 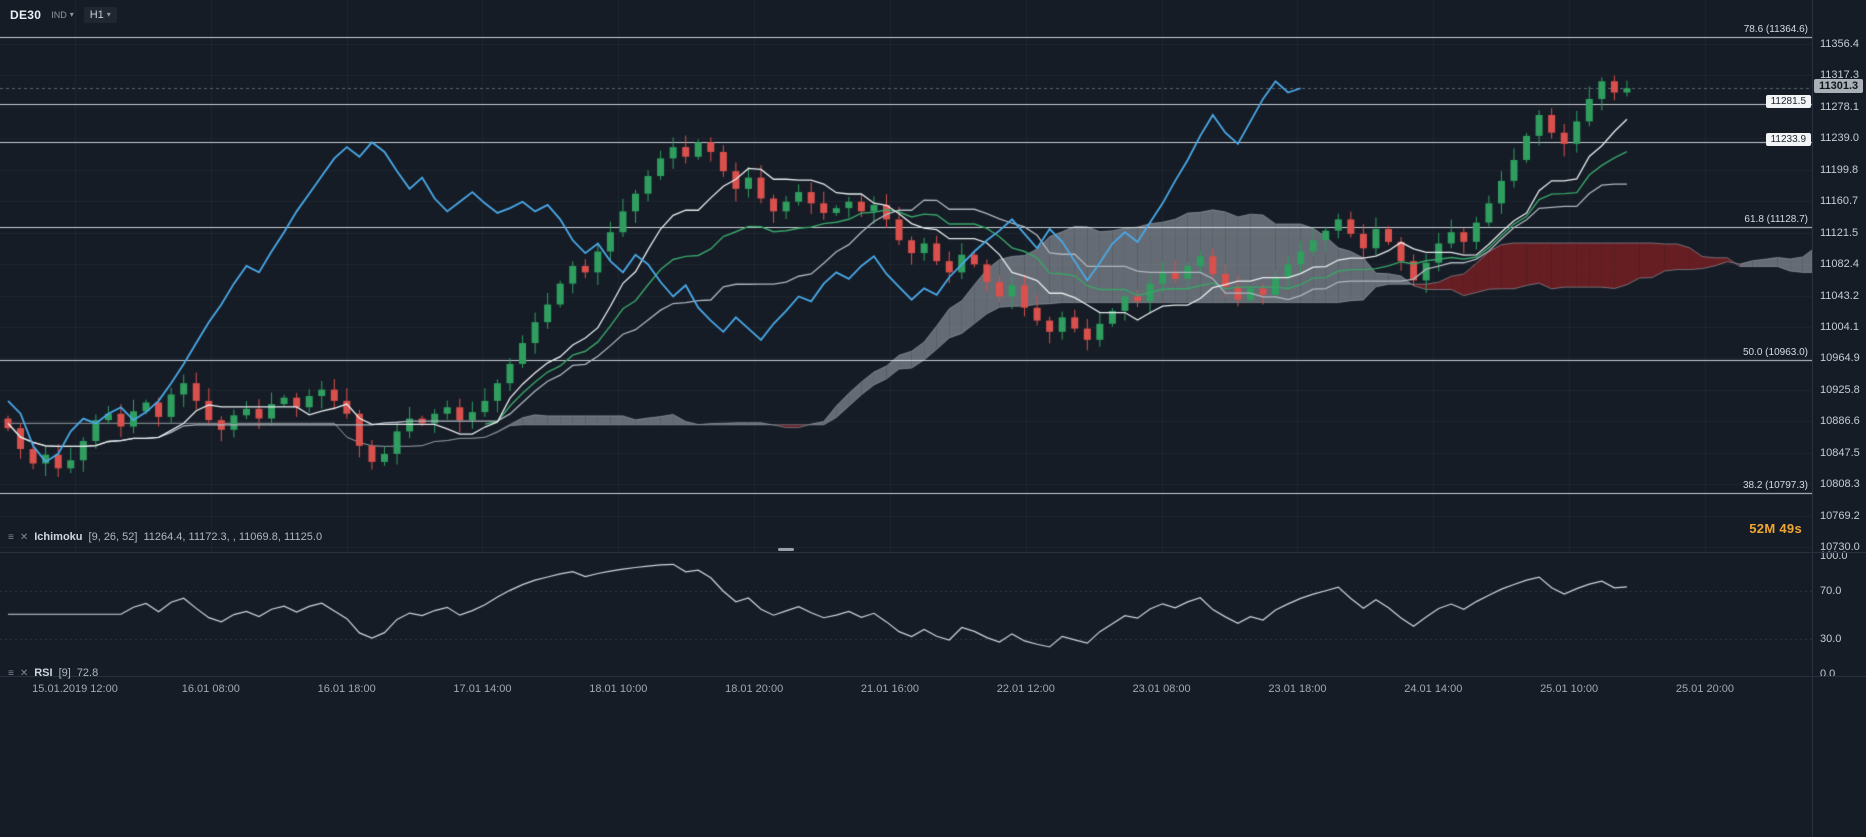 What do you see at coordinates (1705, 689) in the screenshot?
I see `time-axis-label: 25.01 20:00` at bounding box center [1705, 689].